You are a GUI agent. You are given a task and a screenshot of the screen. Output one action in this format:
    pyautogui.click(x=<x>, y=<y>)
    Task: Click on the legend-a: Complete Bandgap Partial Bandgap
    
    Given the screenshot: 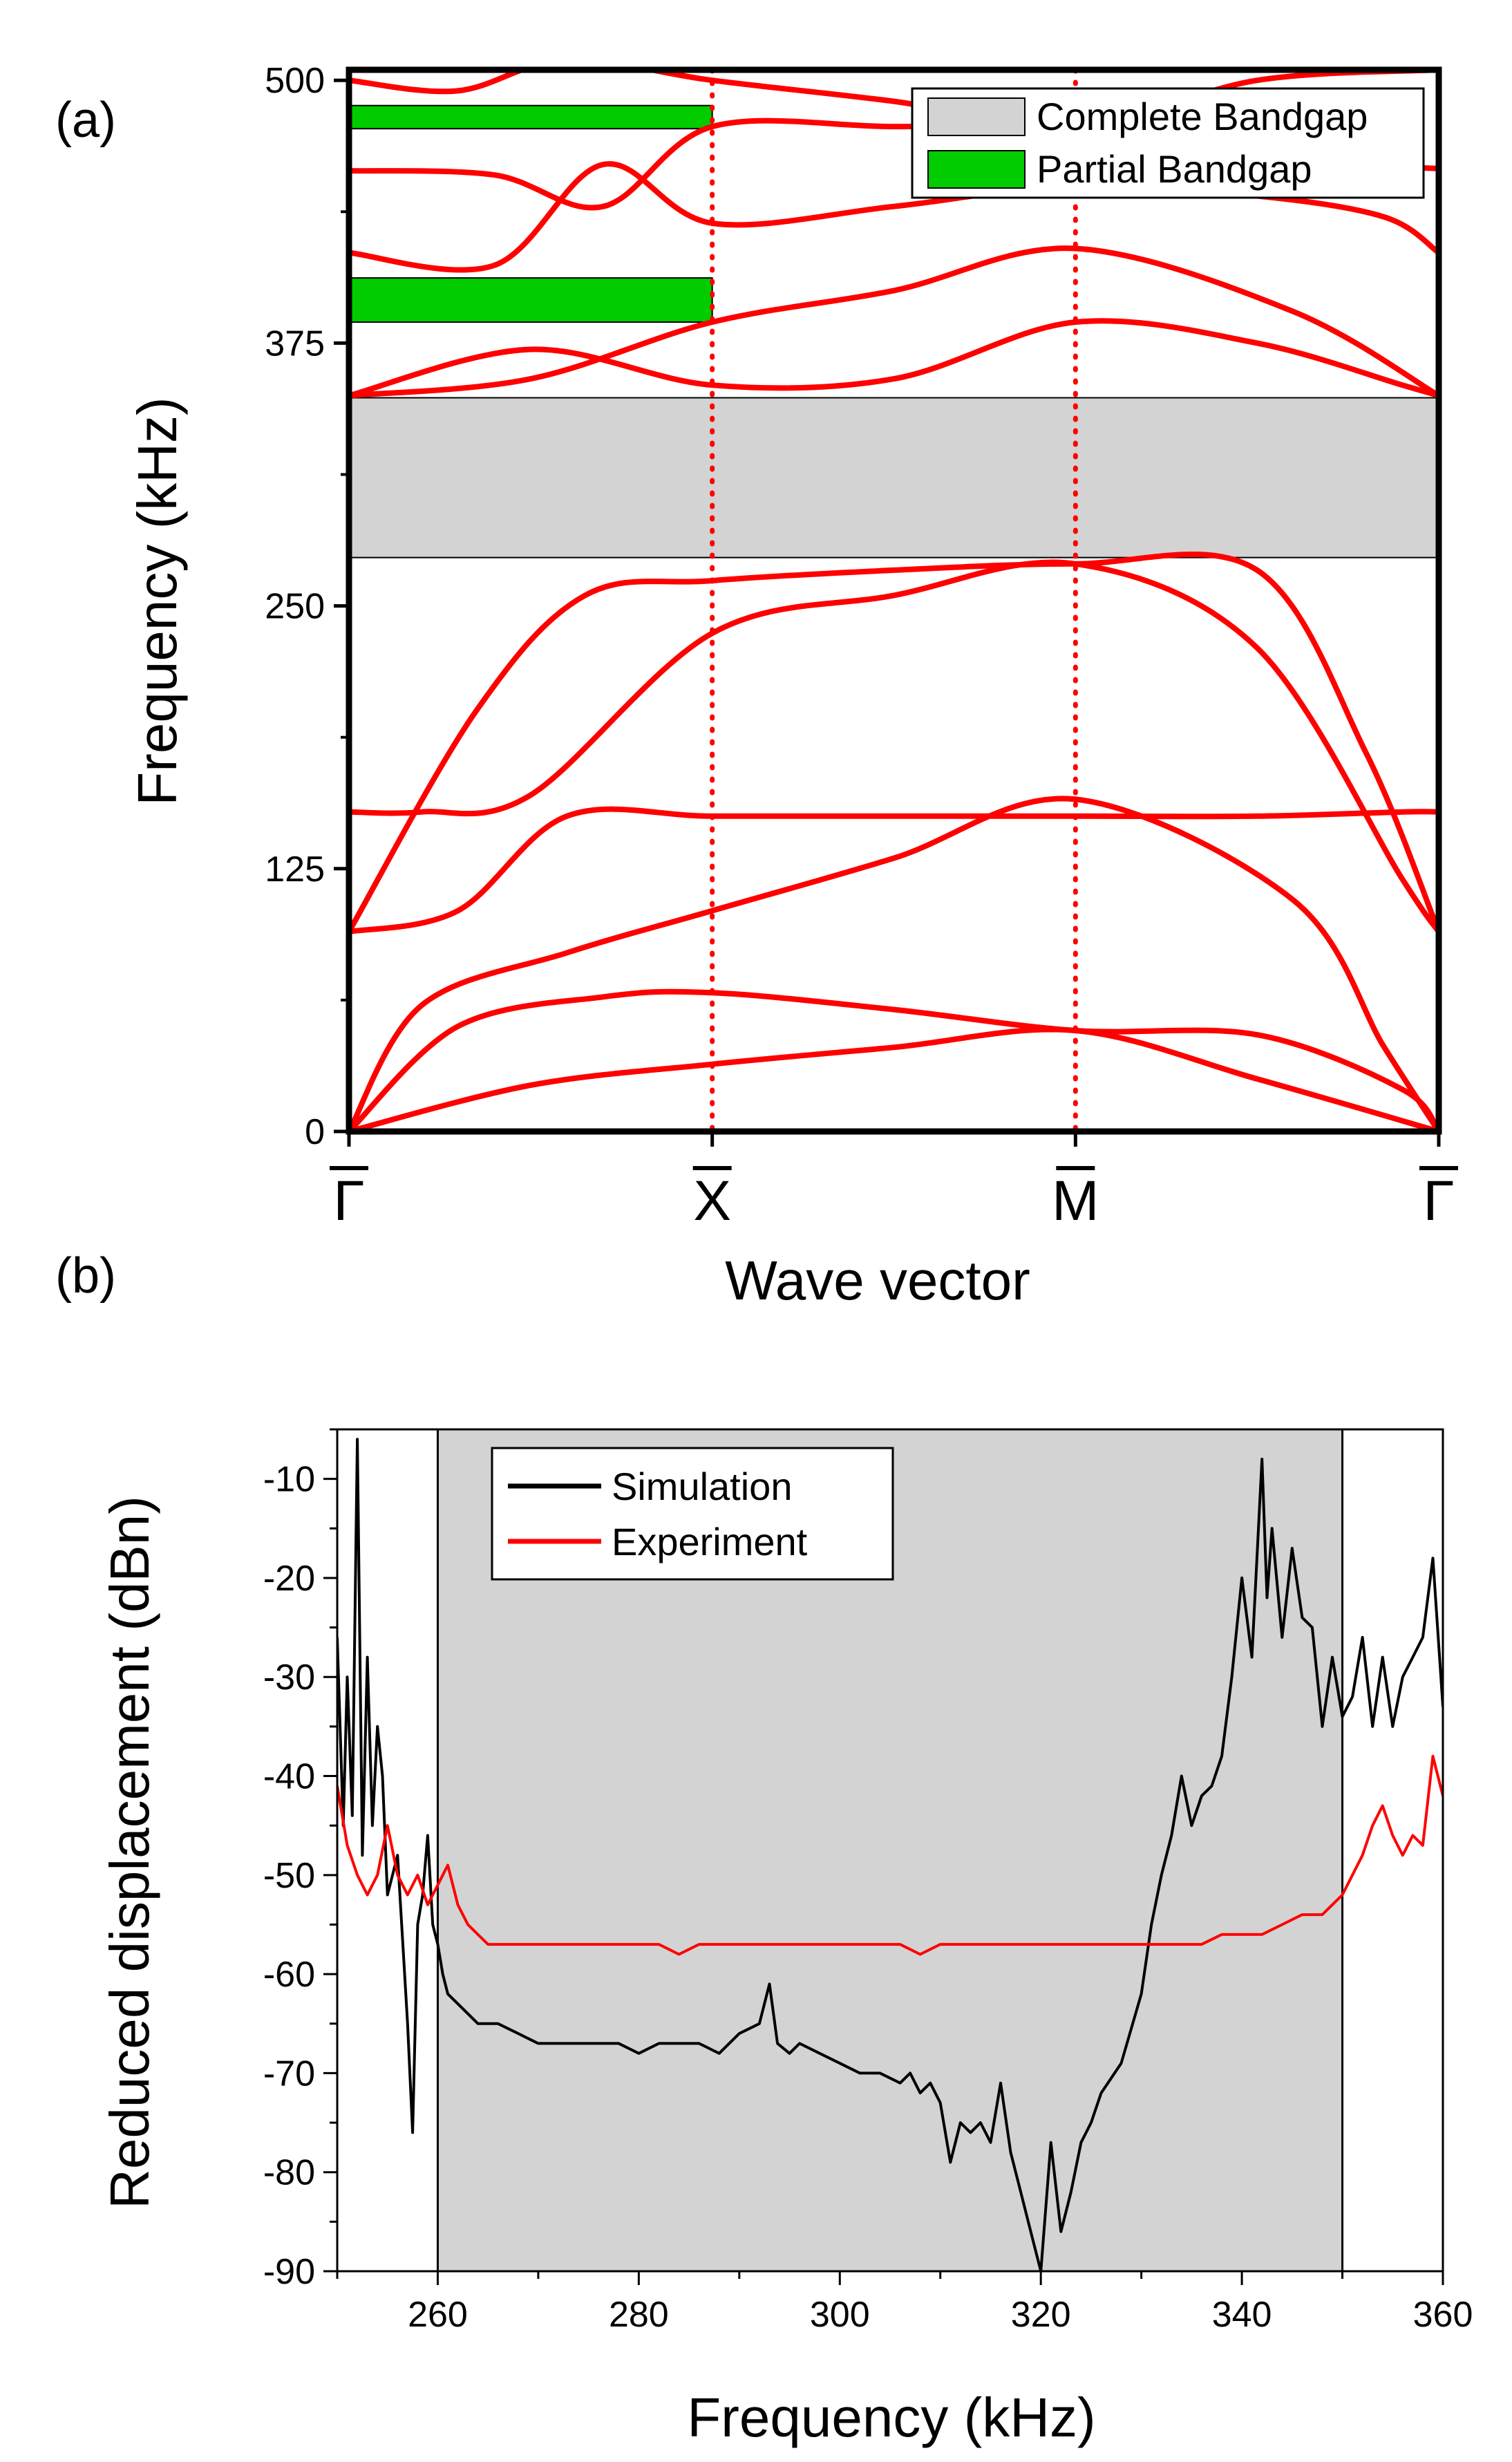 What is the action you would take?
    pyautogui.click(x=1168, y=143)
    